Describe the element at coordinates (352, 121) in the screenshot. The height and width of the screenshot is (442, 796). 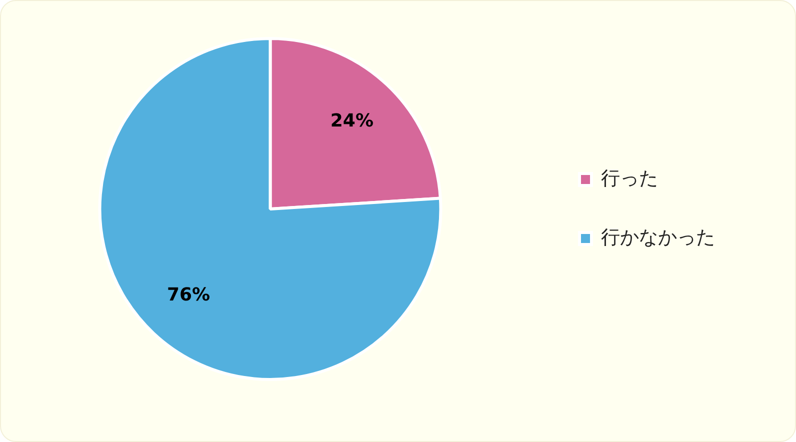
I see `data-label: 24%` at that location.